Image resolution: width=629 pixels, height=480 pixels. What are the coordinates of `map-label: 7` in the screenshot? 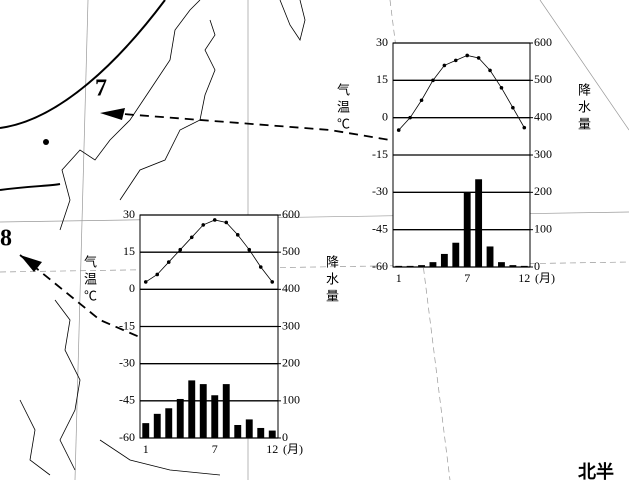 It's located at (101, 89).